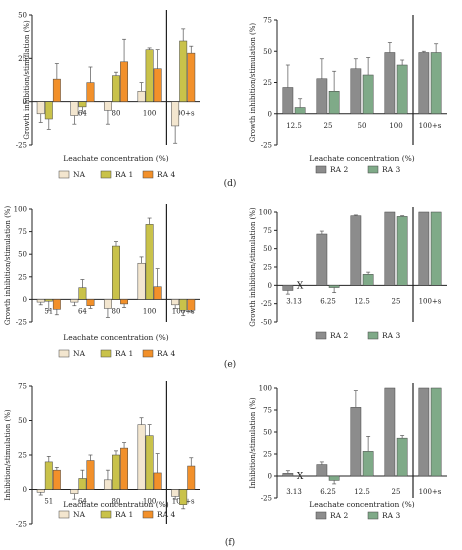  What do you see at coordinates (267, 411) in the screenshot?
I see `p5-y-tick-label-4: 75` at bounding box center [267, 411].